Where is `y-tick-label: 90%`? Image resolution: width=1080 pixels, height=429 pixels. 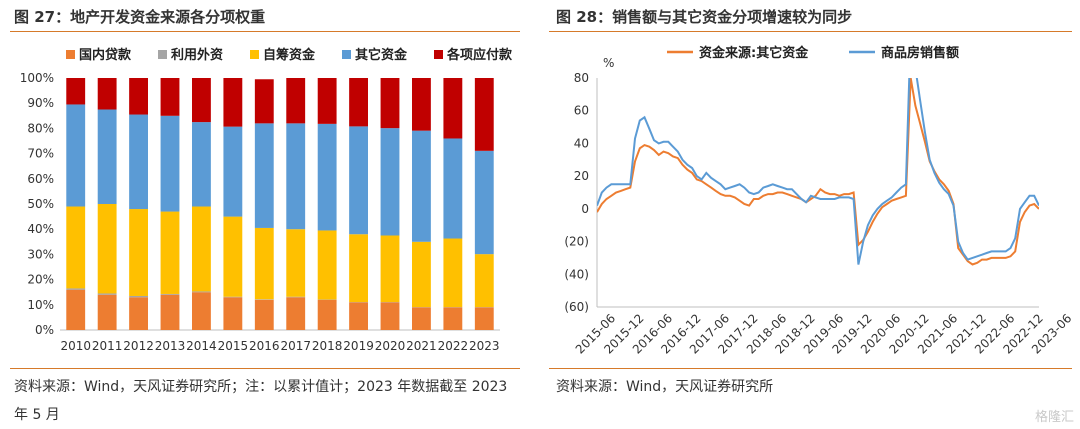 y-tick-label: 90% is located at coordinates (40, 103).